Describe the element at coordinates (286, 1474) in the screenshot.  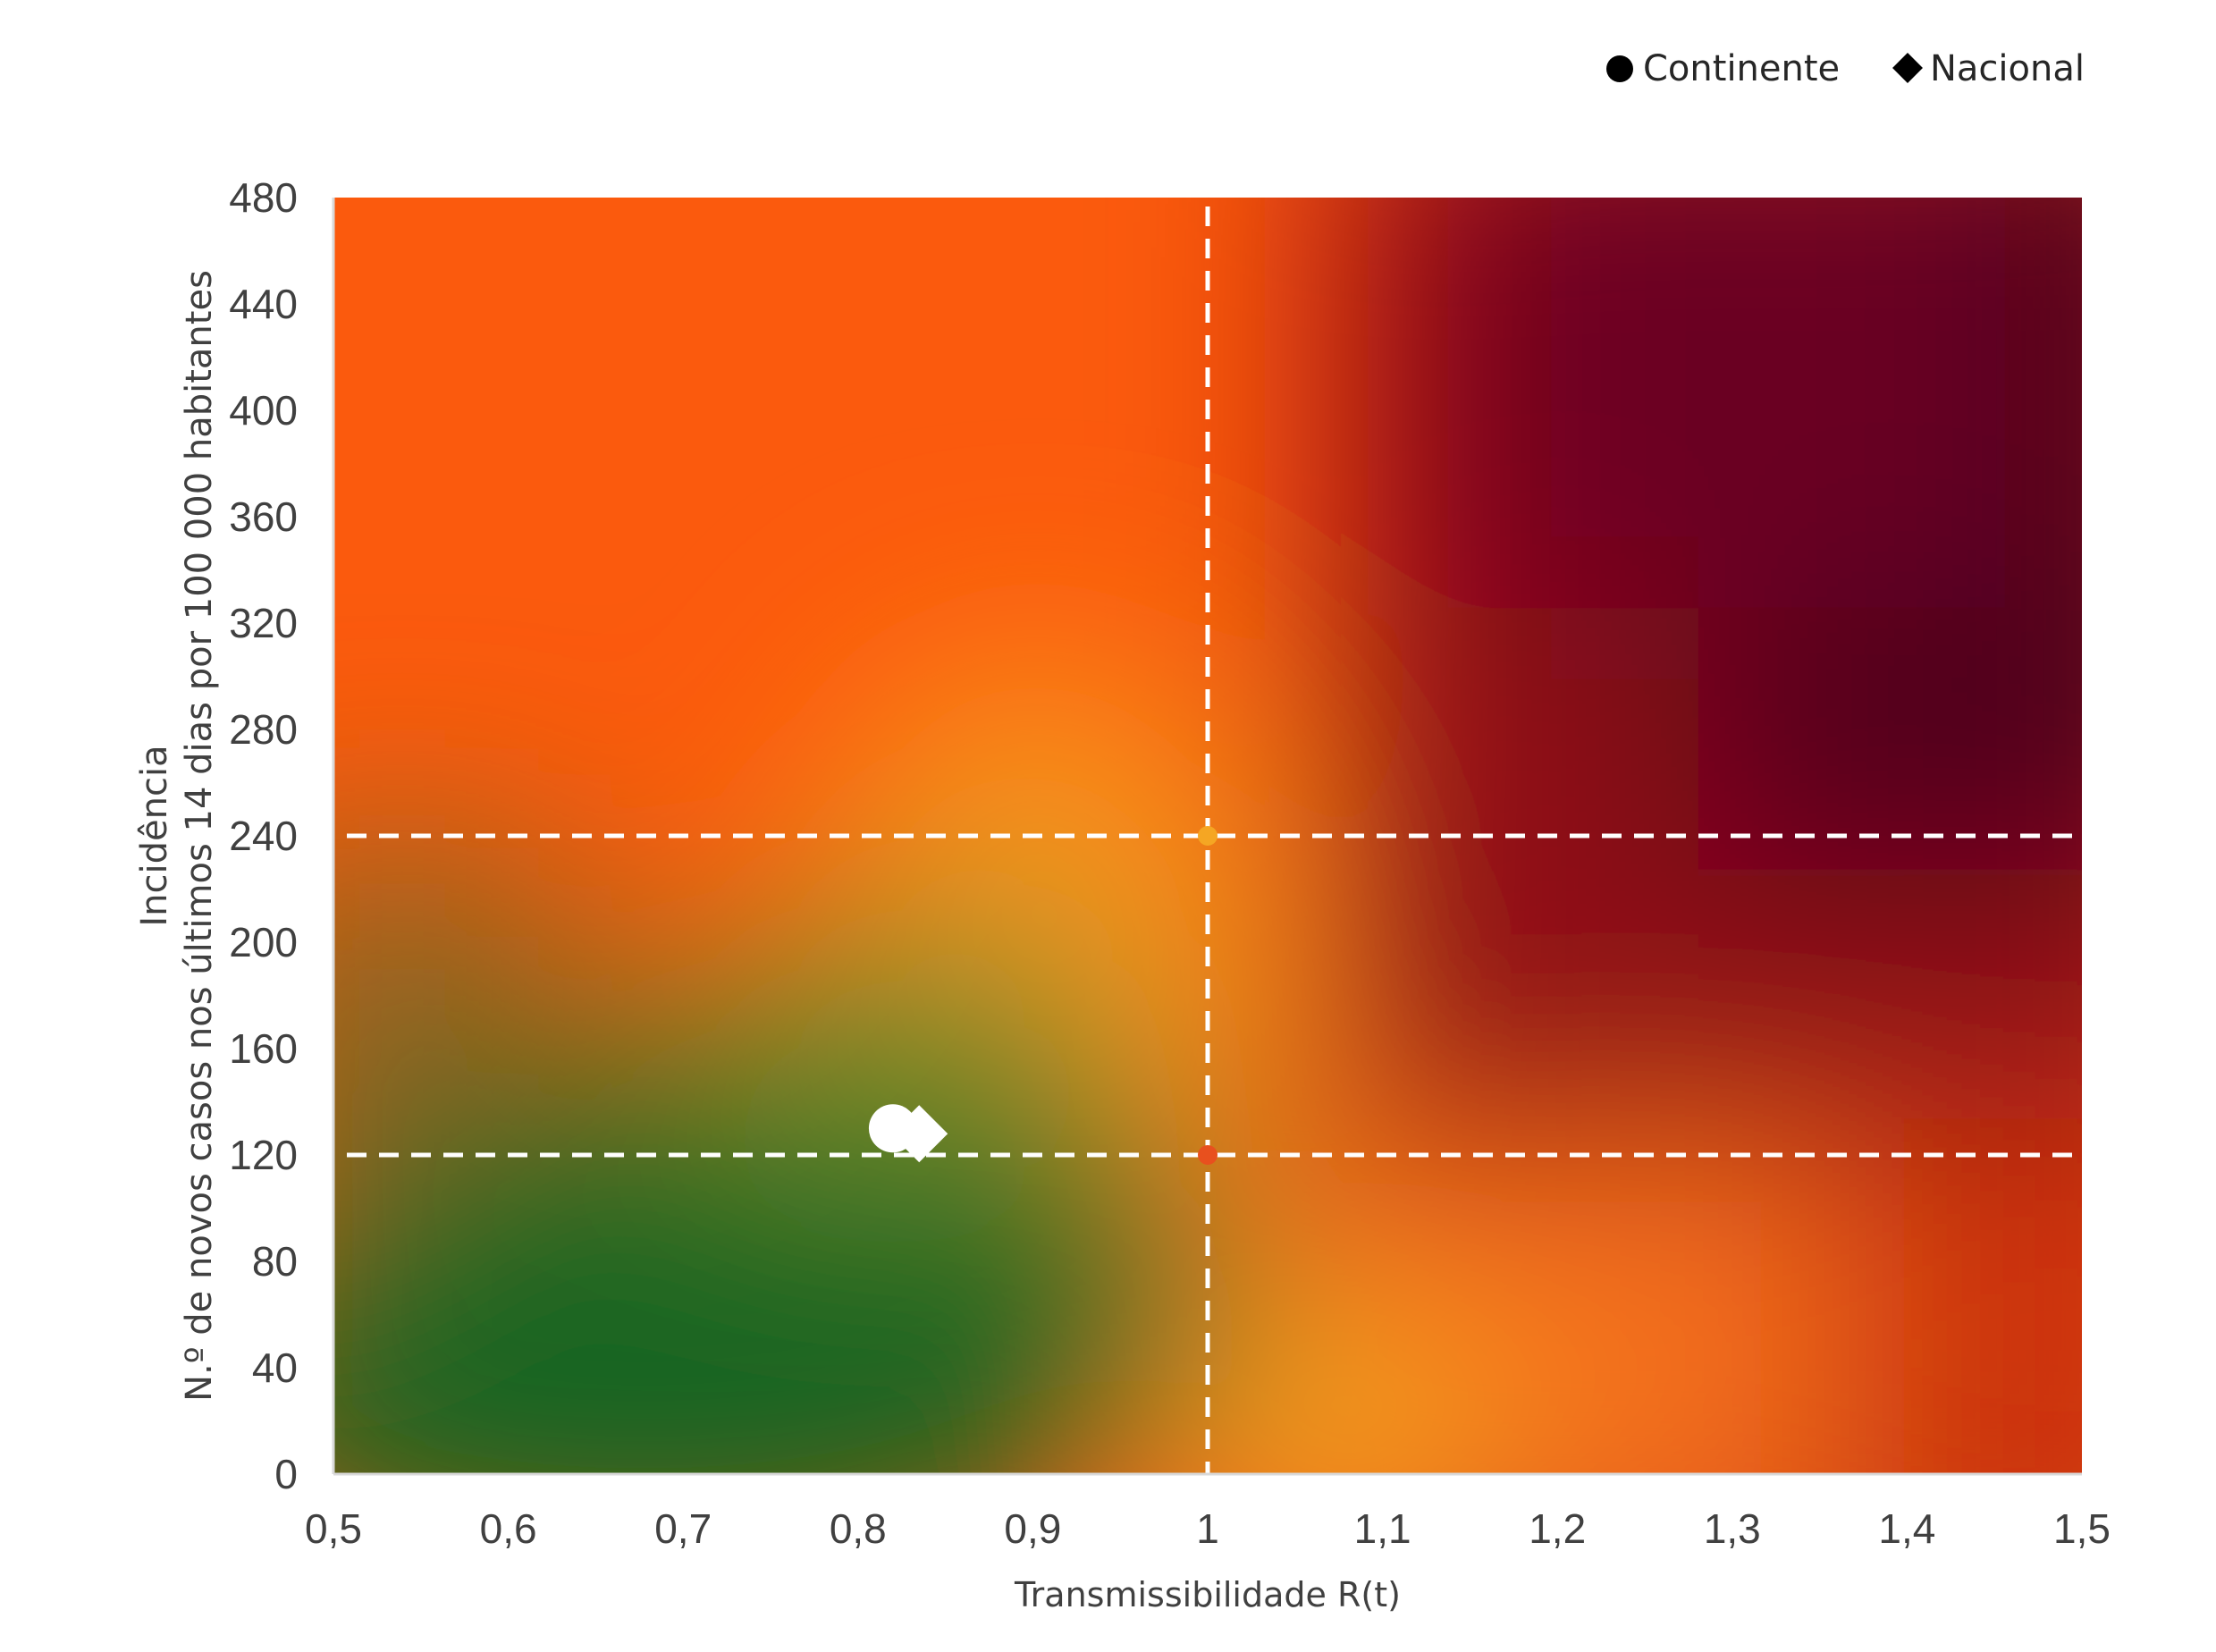
I see `y-tick-label: 0` at that location.